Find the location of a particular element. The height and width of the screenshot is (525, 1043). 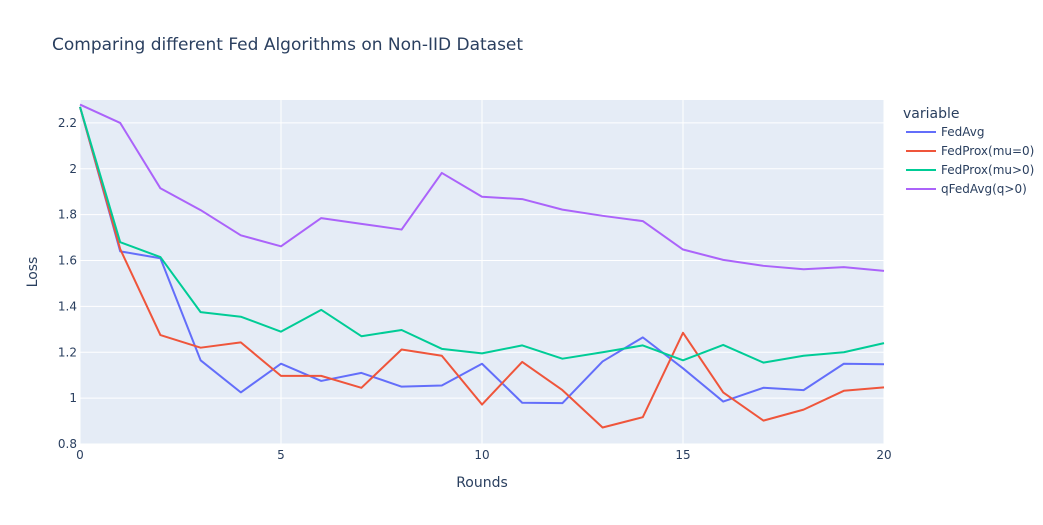

legend-label: FedAvg is located at coordinates (962, 132).